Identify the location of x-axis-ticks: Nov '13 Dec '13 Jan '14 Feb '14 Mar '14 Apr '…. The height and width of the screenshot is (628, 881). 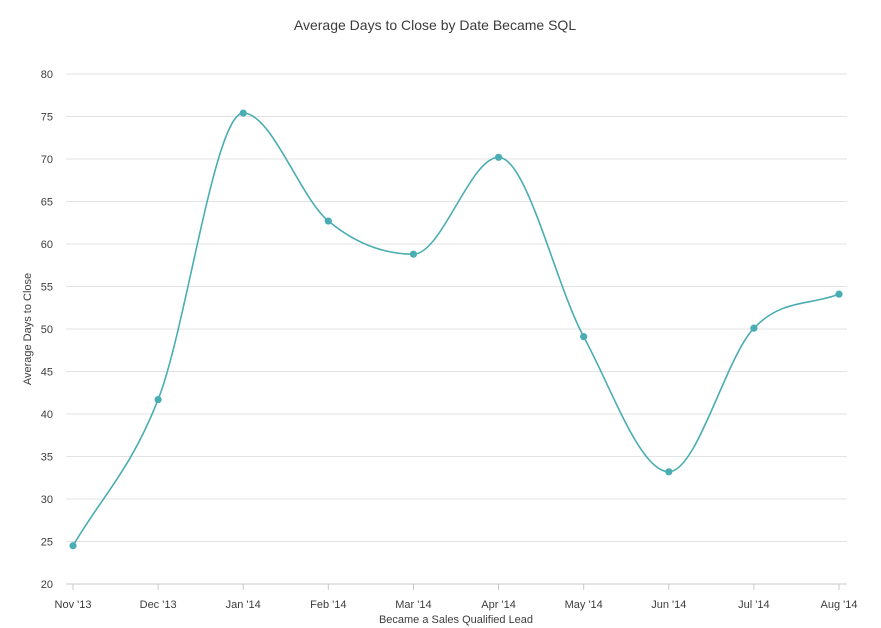
(456, 597).